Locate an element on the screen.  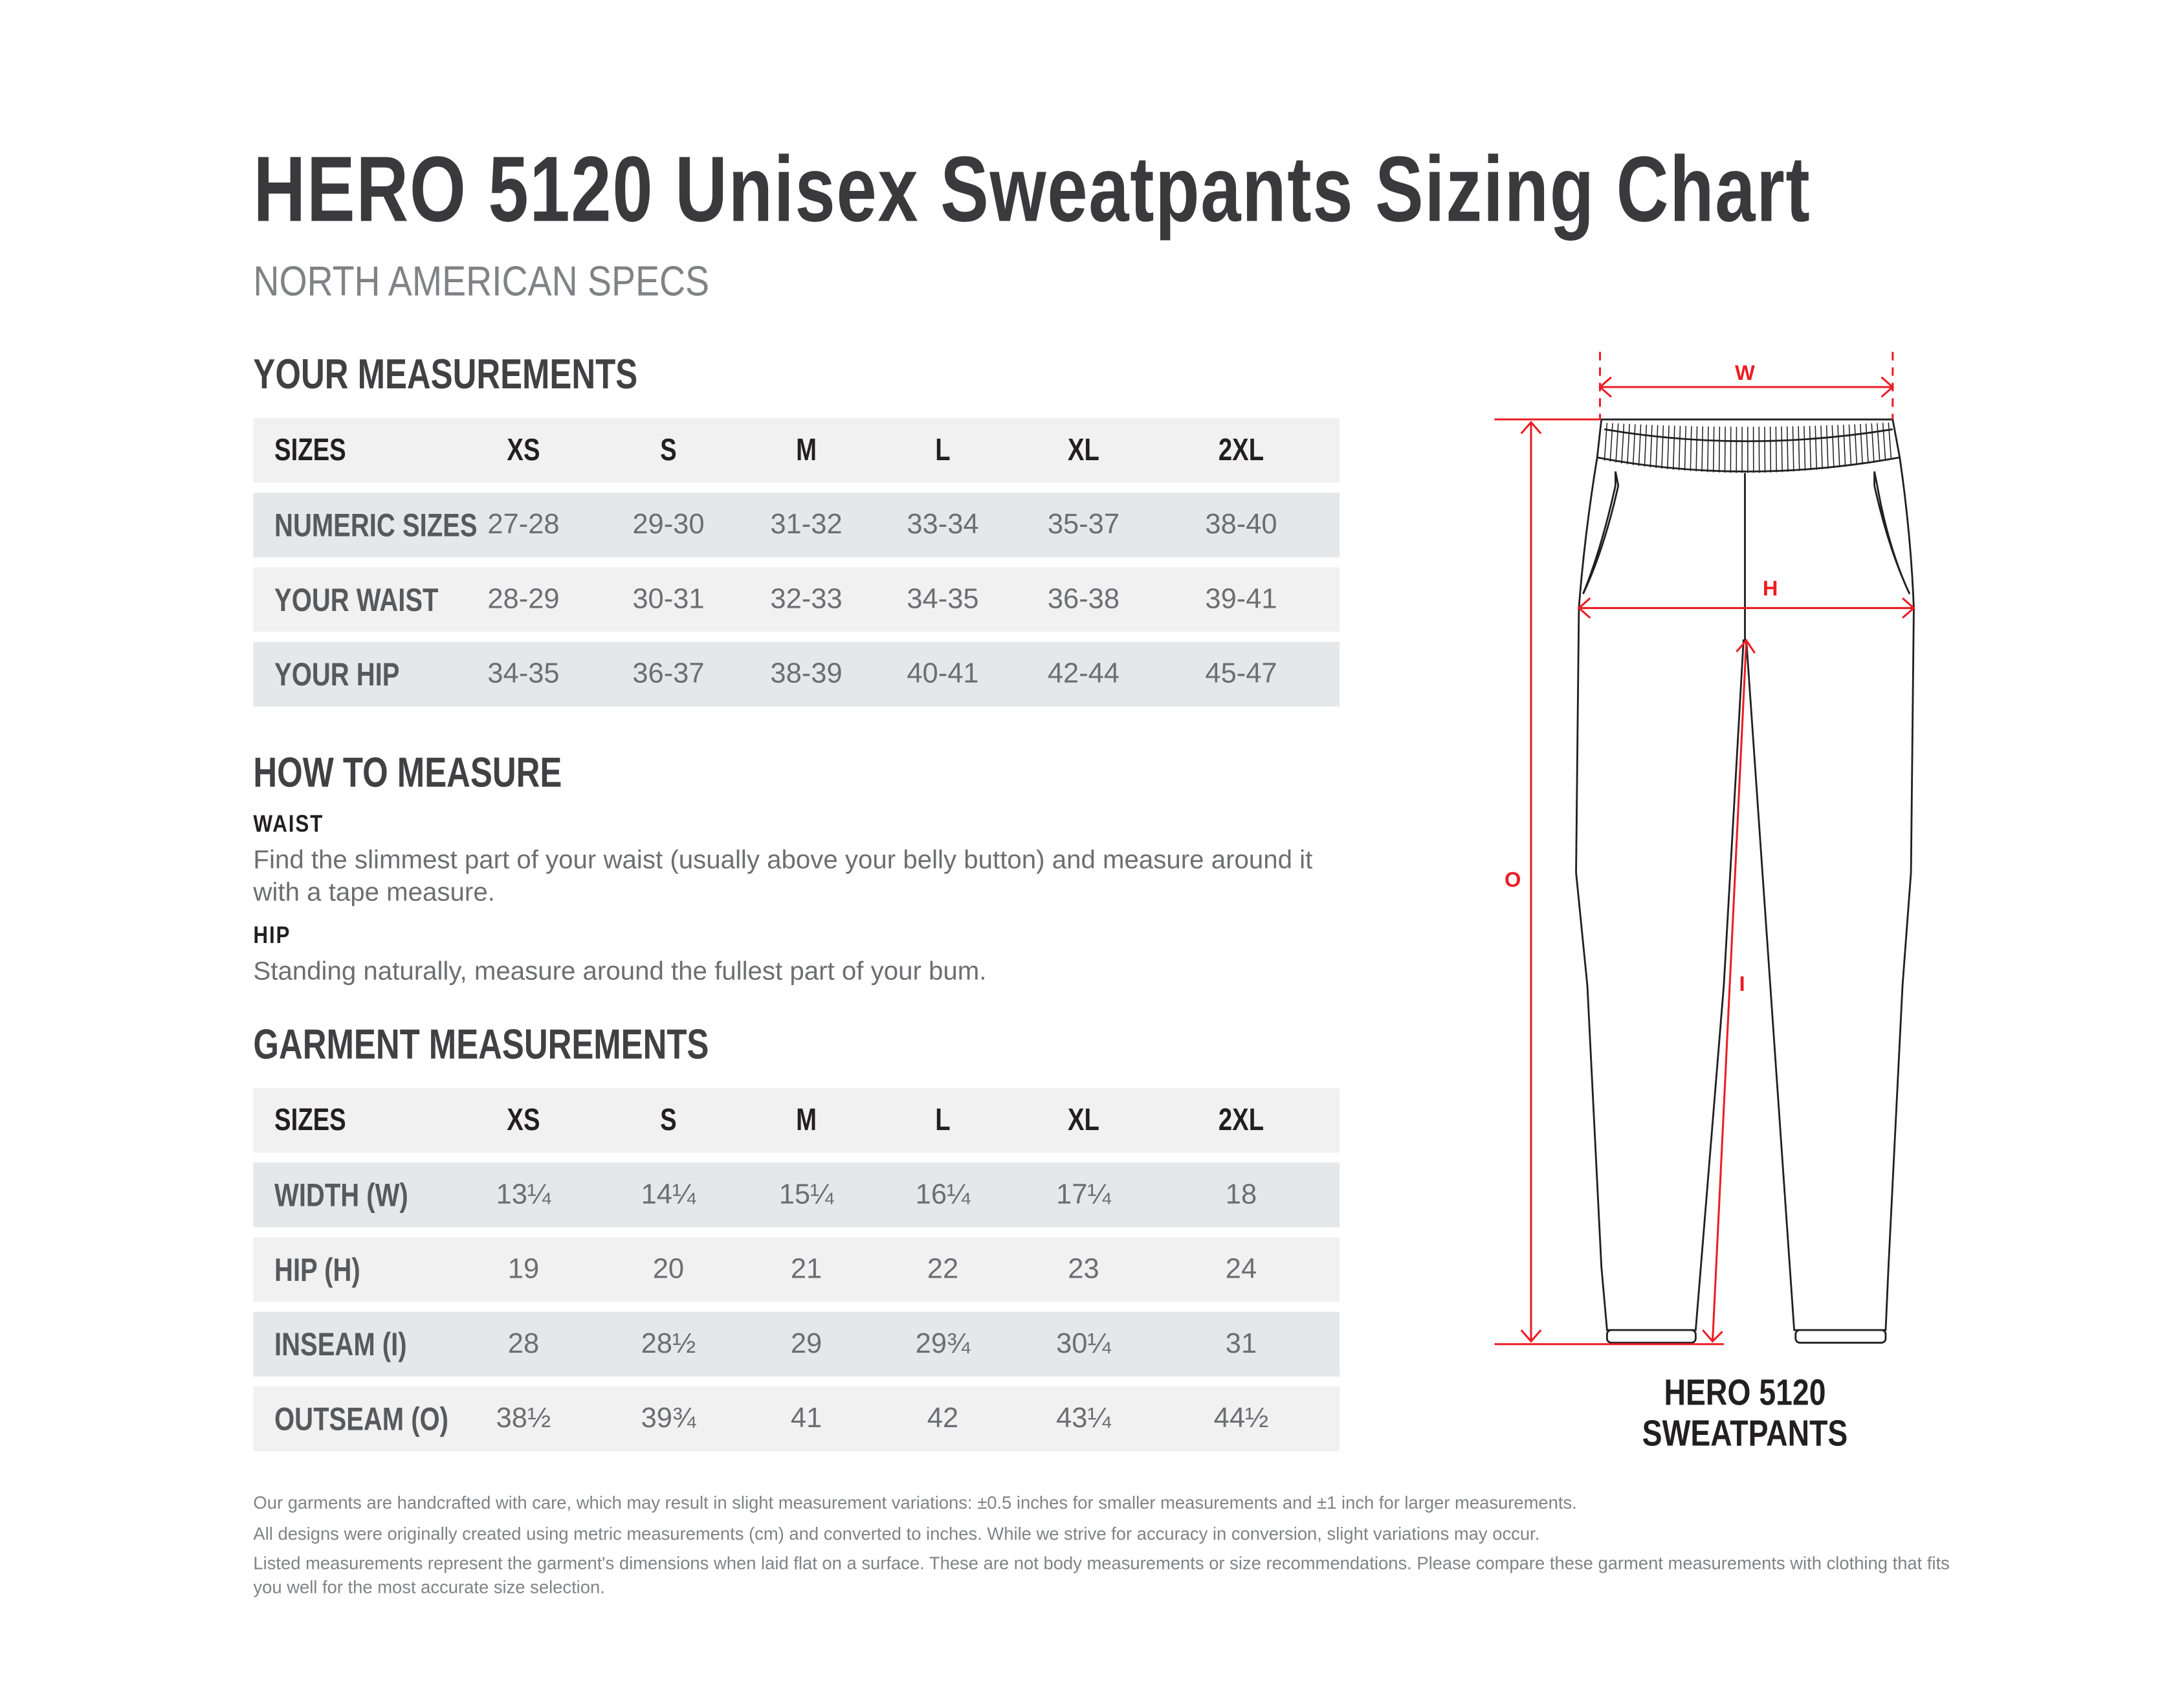
pants-outline is located at coordinates (1745, 881).